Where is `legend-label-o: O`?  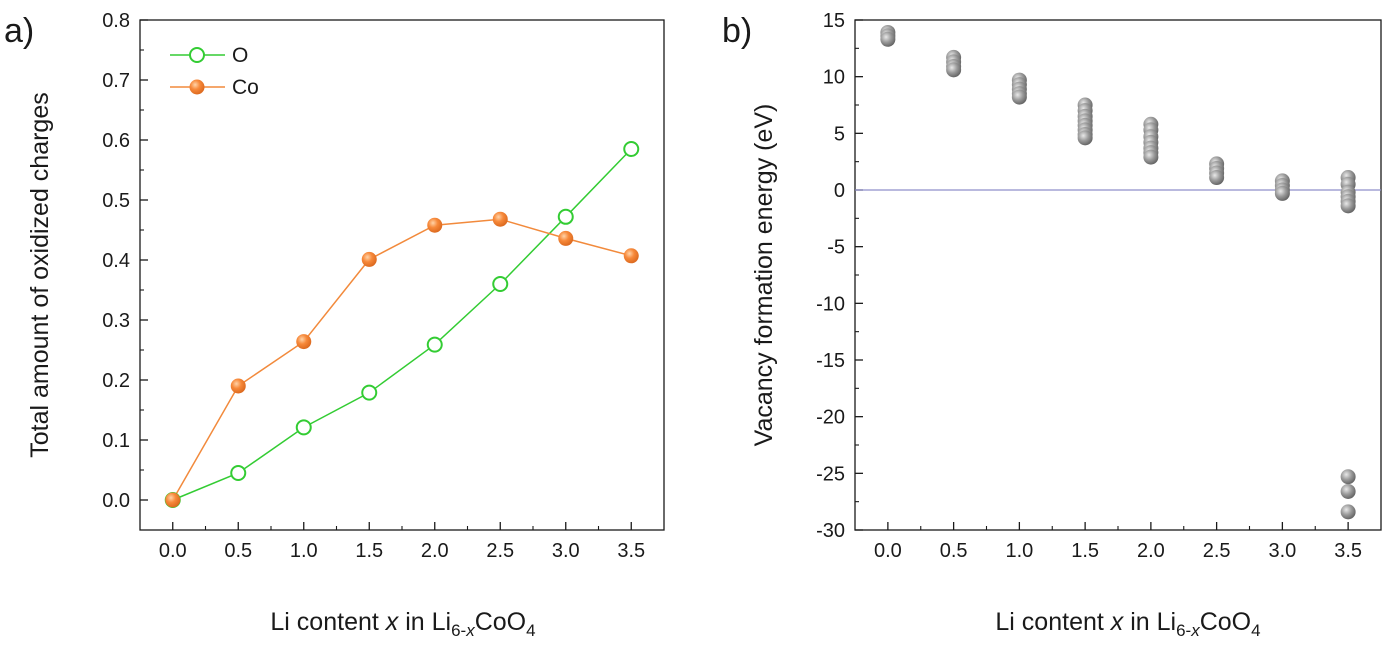 legend-label-o: O is located at coordinates (240, 55).